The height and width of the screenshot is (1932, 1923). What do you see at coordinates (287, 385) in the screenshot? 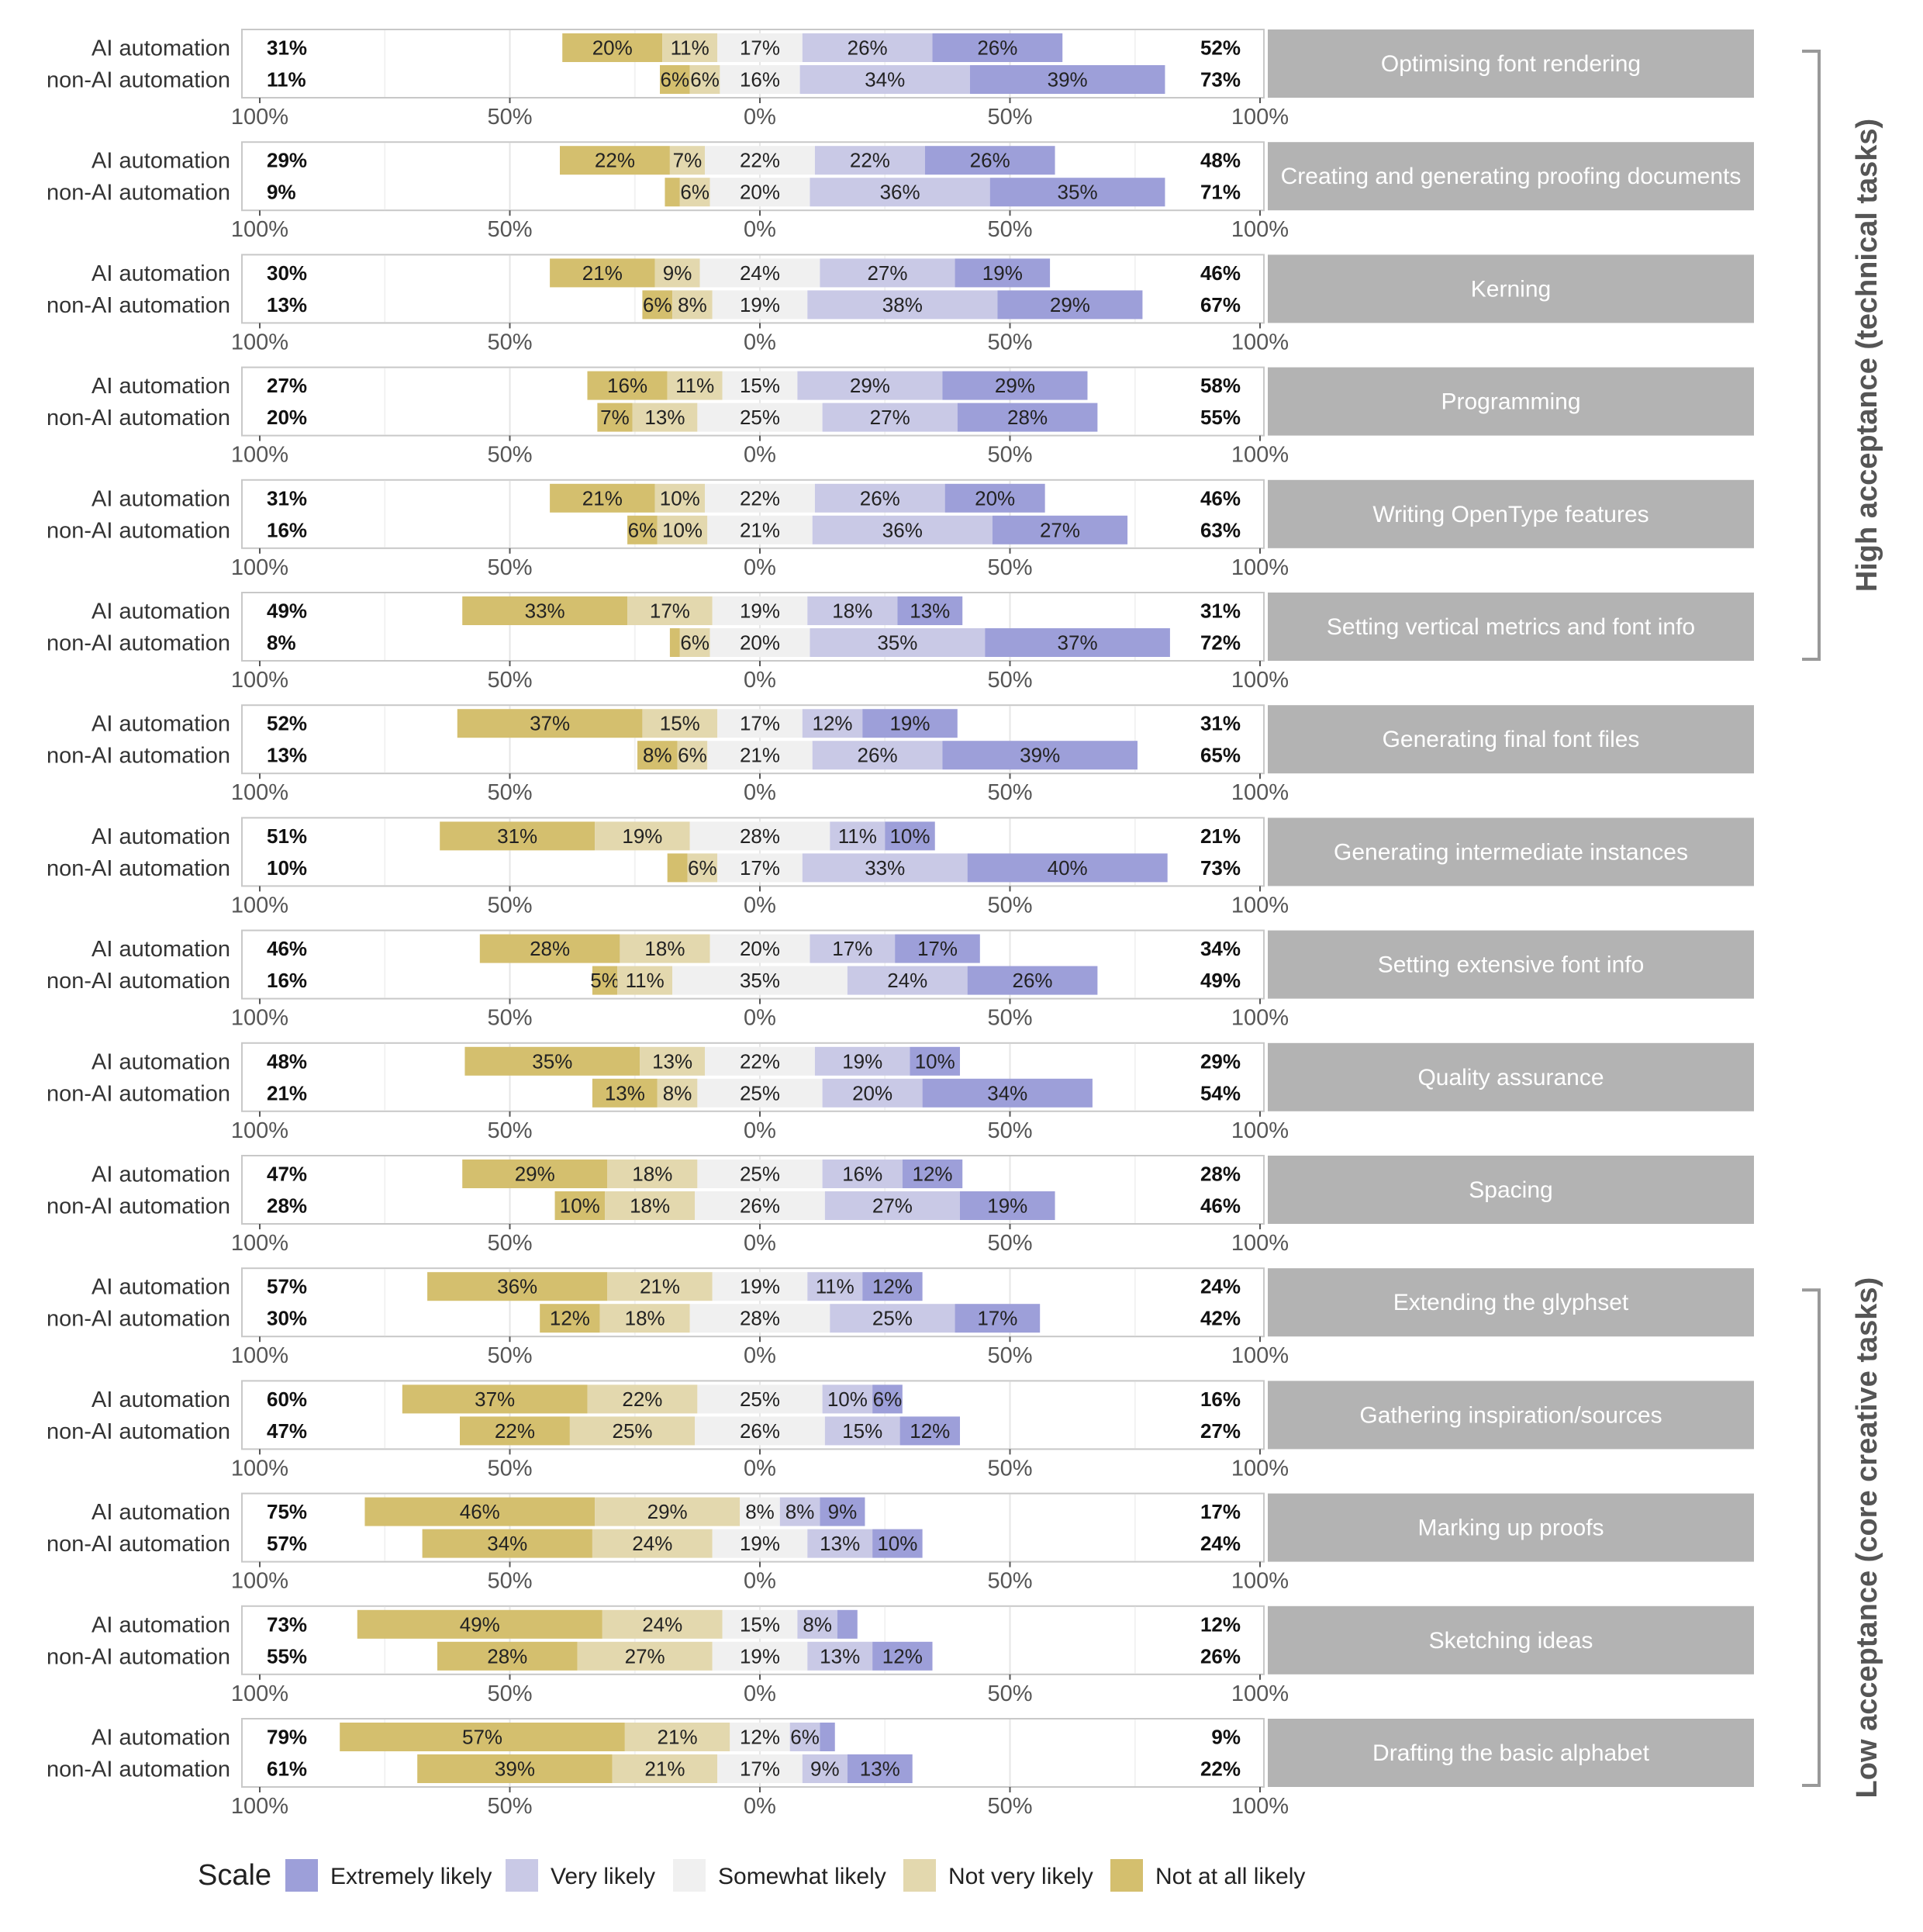
I see `negative-total: 27%` at bounding box center [287, 385].